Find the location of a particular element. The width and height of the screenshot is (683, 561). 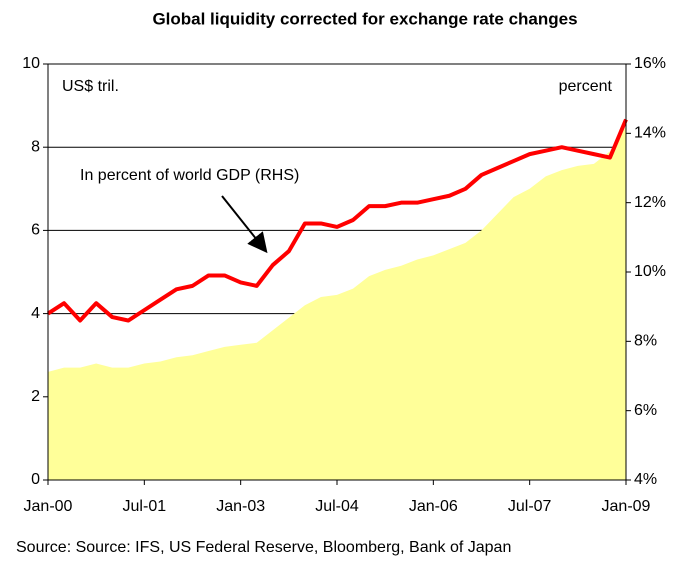

annotation: In percent of world GDP (RHS) is located at coordinates (189, 175).